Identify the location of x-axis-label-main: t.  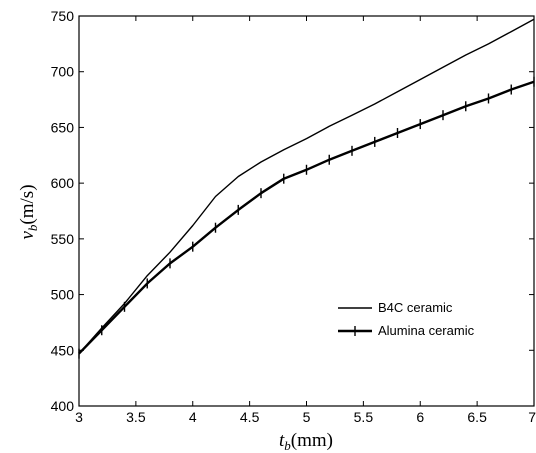
(282, 440).